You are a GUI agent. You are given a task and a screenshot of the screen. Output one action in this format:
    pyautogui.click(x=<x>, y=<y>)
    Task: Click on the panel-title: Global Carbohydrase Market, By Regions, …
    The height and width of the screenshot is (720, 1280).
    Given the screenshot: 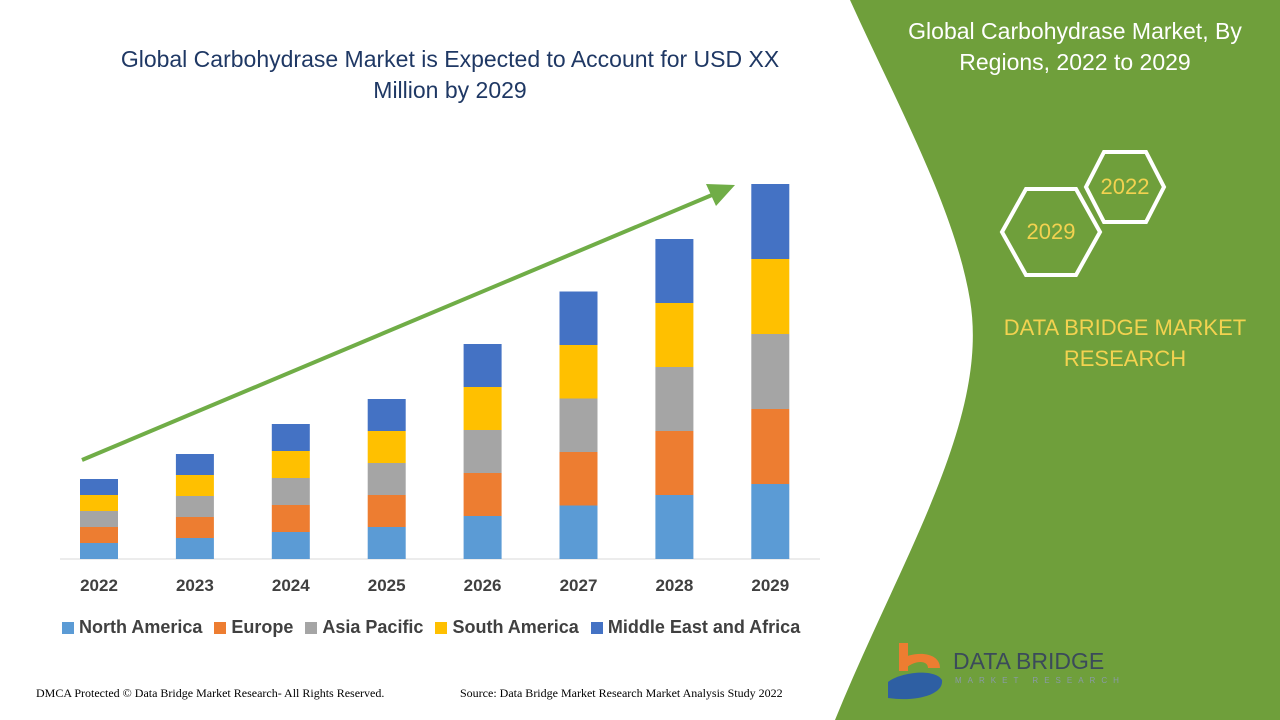 What is the action you would take?
    pyautogui.click(x=1075, y=46)
    